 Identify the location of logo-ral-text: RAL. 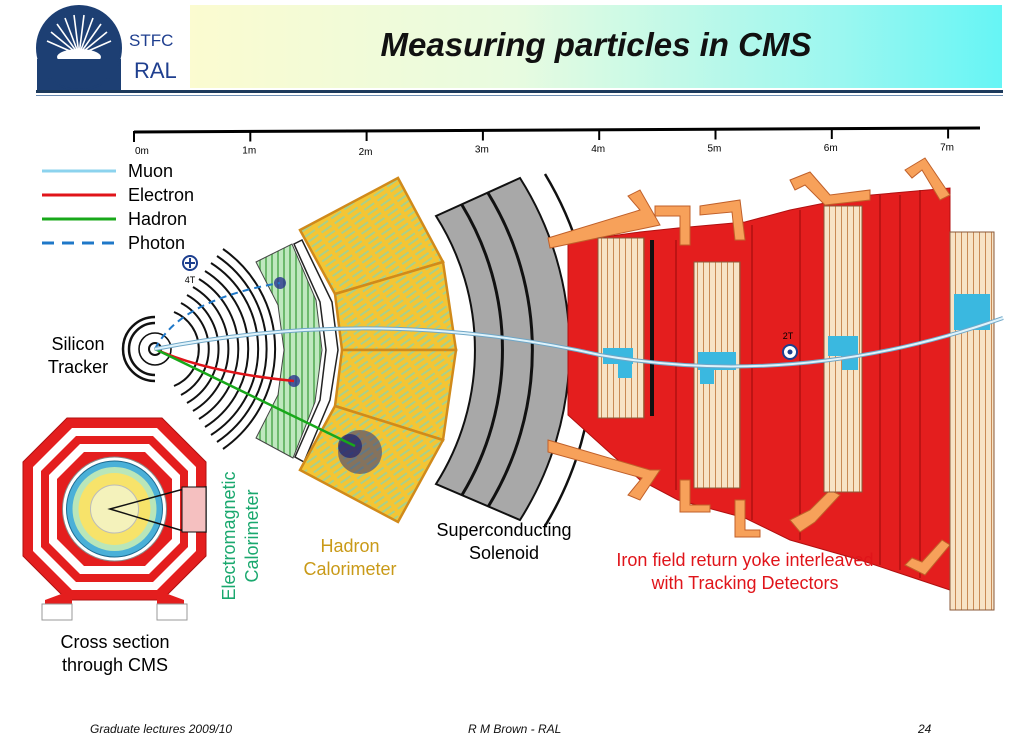
(155, 70).